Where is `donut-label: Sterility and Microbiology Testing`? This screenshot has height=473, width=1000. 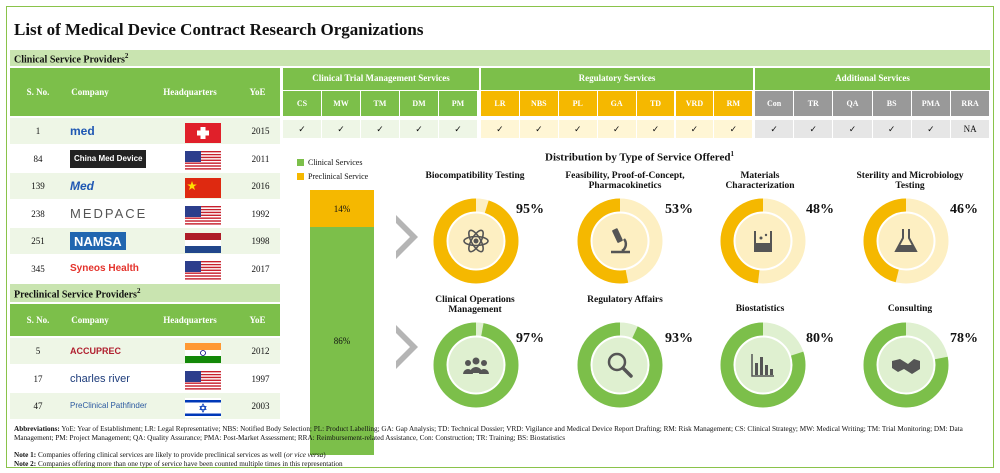
donut-label: Sterility and Microbiology Testing is located at coordinates (910, 181).